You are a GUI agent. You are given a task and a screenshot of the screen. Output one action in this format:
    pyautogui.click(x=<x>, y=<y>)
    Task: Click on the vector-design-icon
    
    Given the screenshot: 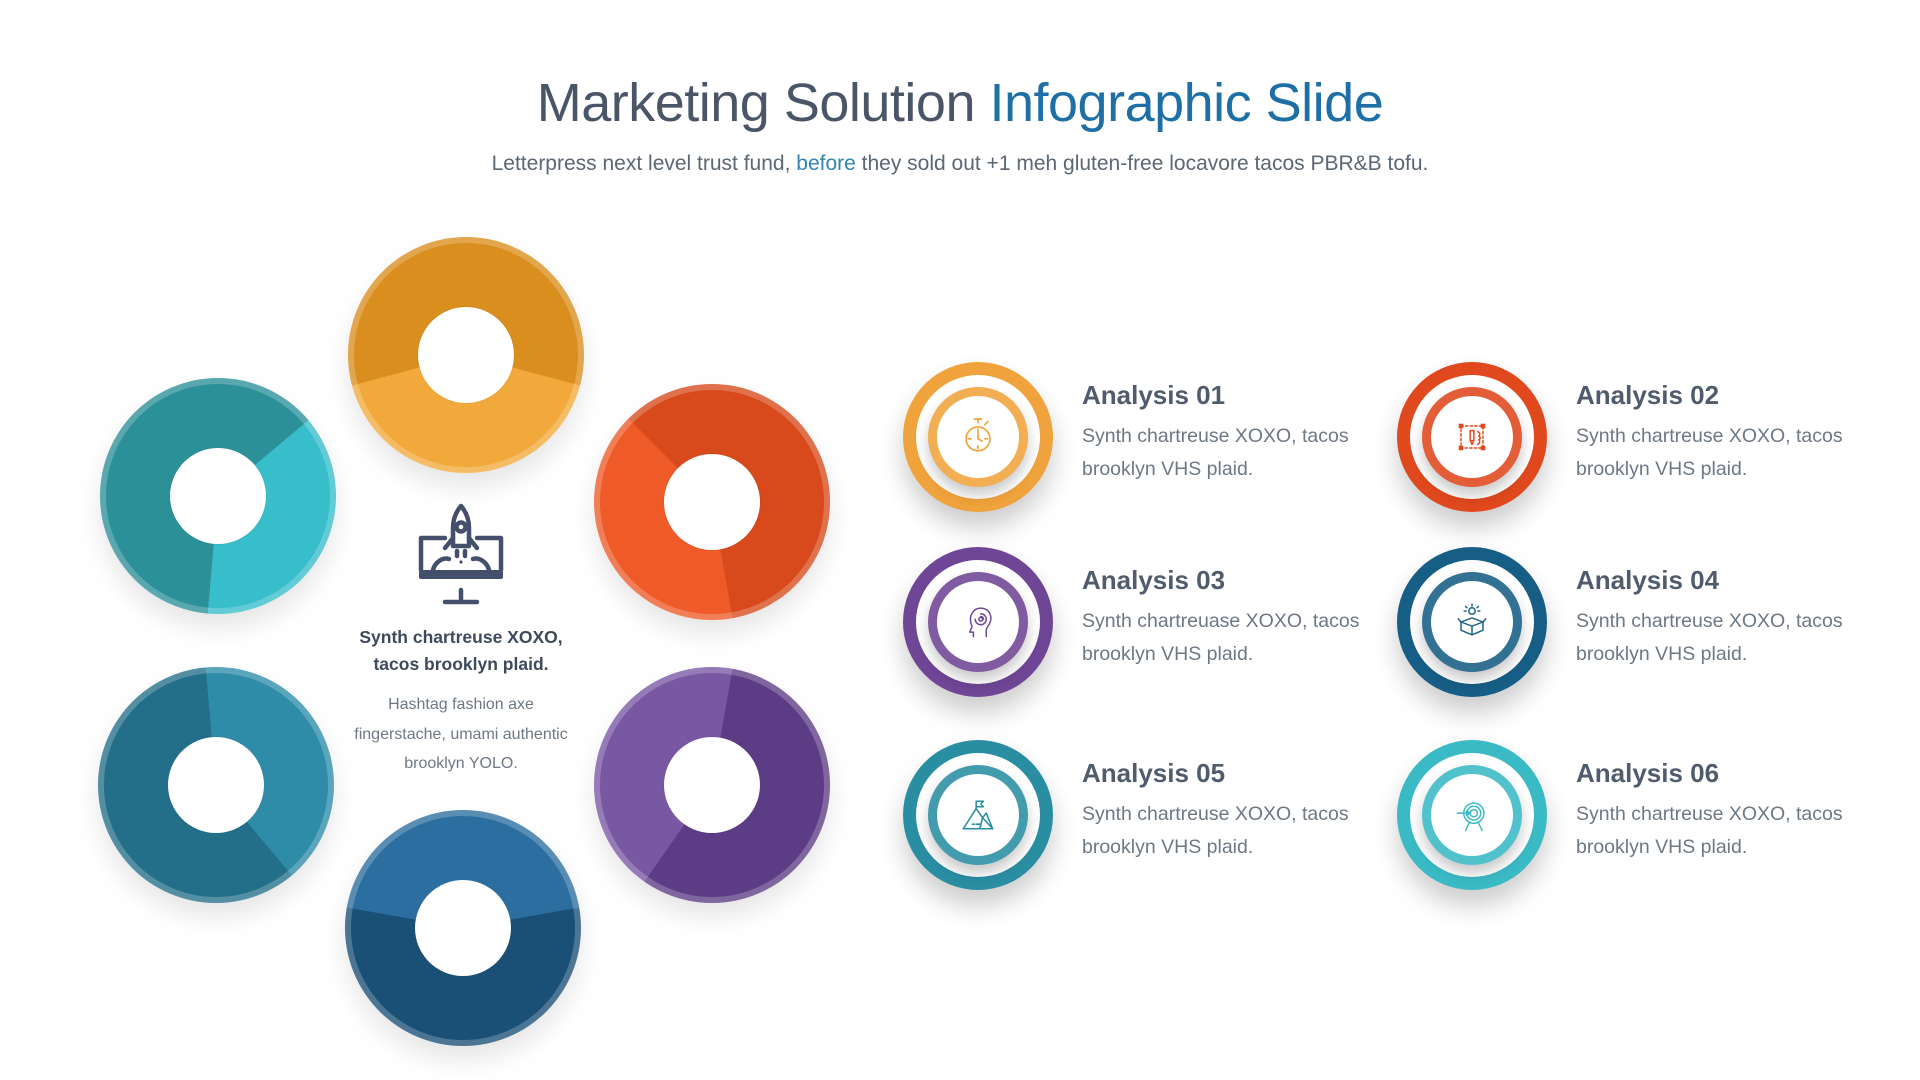 What is the action you would take?
    pyautogui.click(x=1472, y=437)
    